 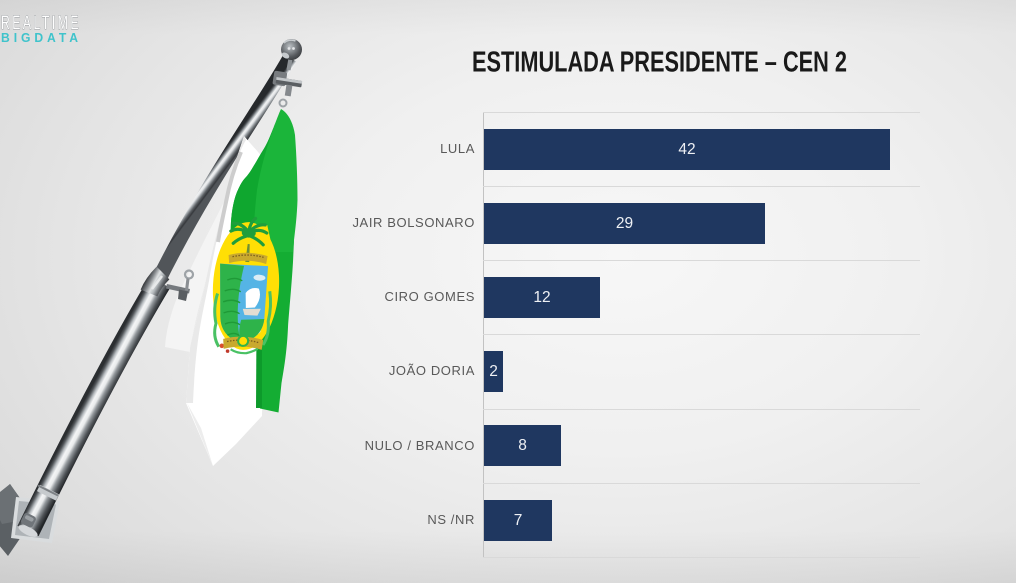 I want to click on svg-text: ESTIMULADA PRESIDENTE – CEN 2, so click(x=659, y=63).